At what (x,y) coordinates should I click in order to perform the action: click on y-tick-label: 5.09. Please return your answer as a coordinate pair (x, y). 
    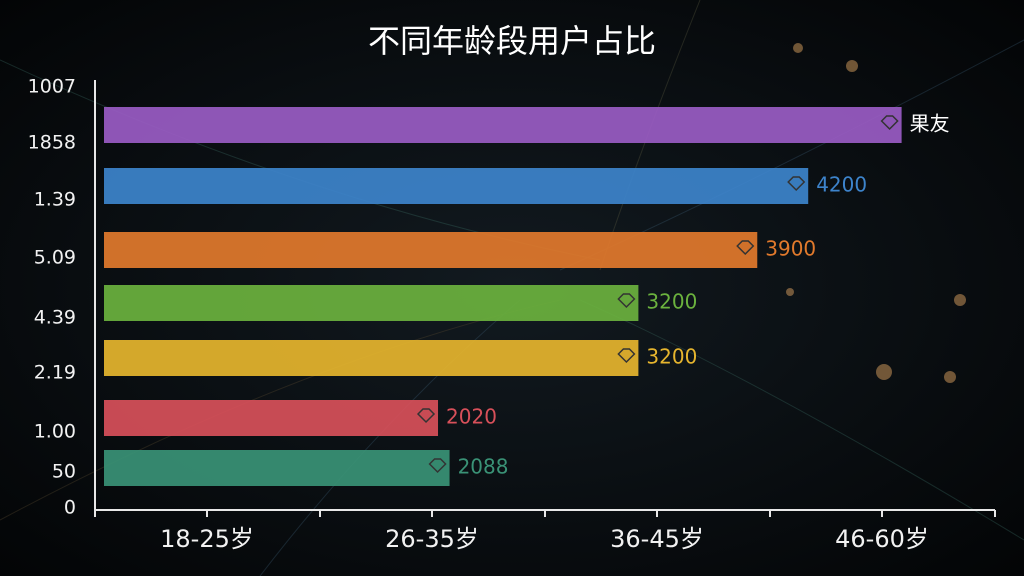
    Looking at the image, I should click on (55, 258).